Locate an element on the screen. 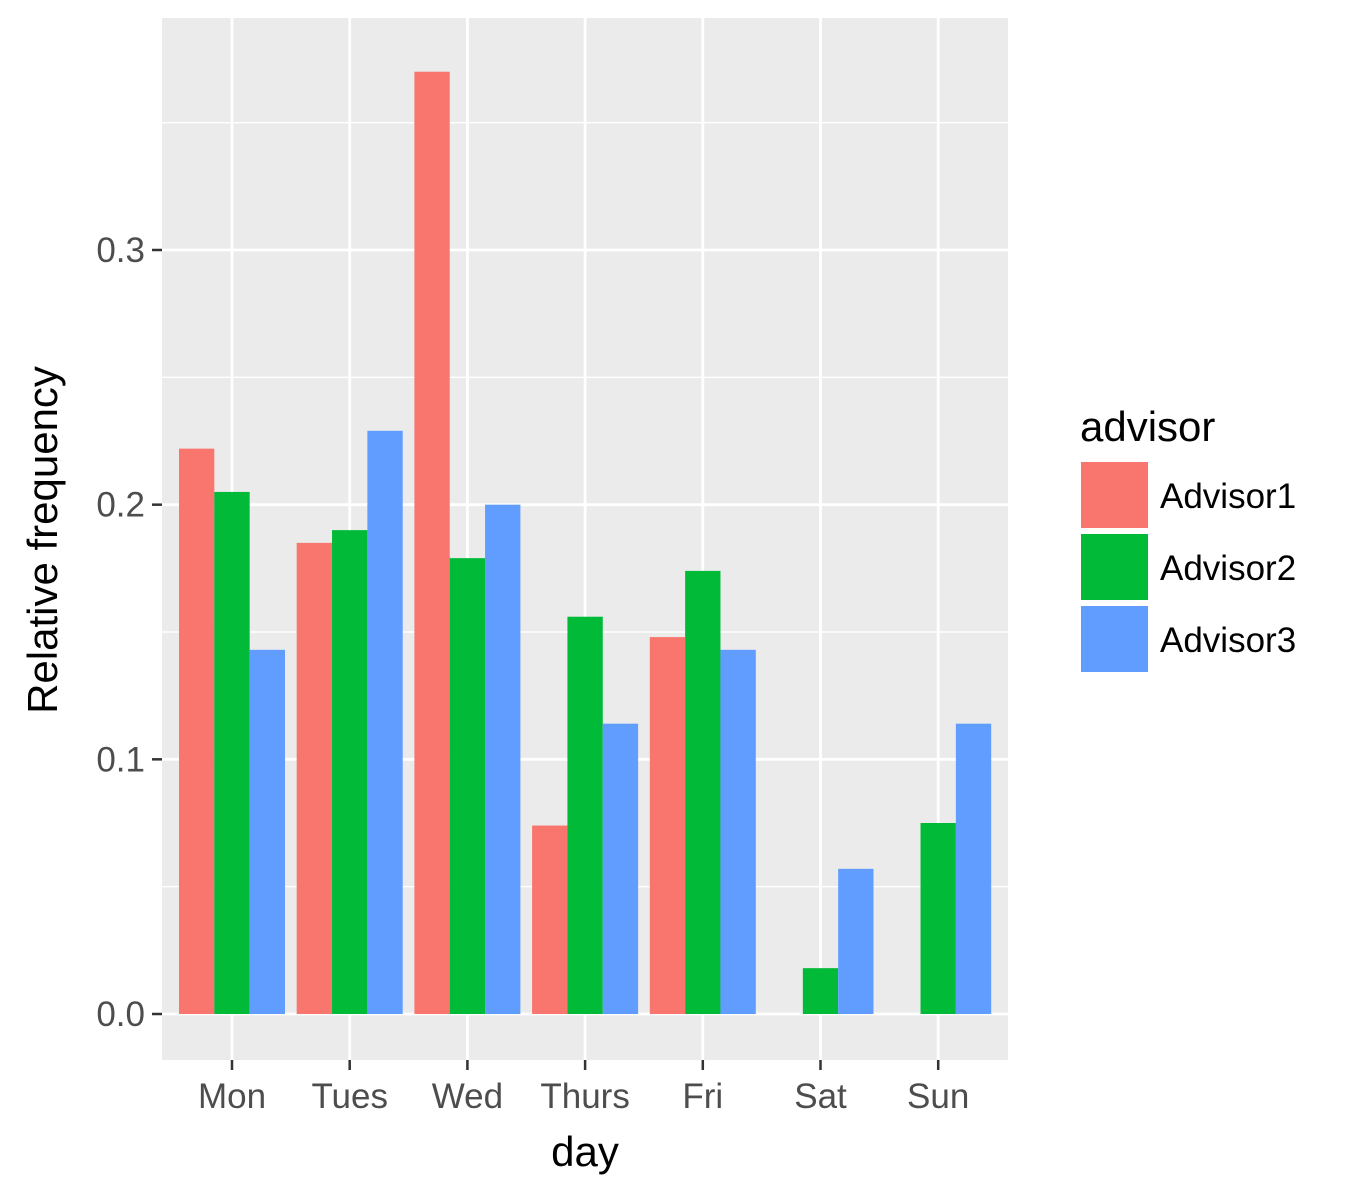 Image resolution: width=1346 pixels, height=1199 pixels. bar-fri-advisor1 is located at coordinates (667, 825).